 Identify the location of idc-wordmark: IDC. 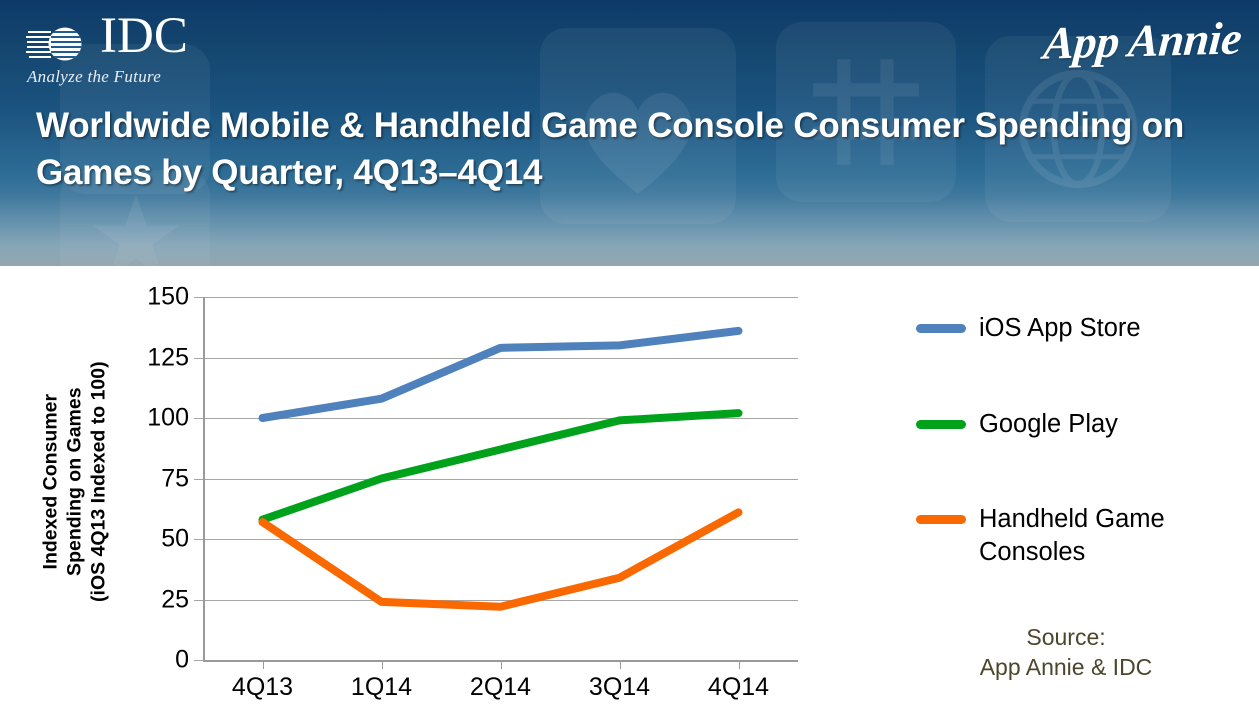
(144, 36).